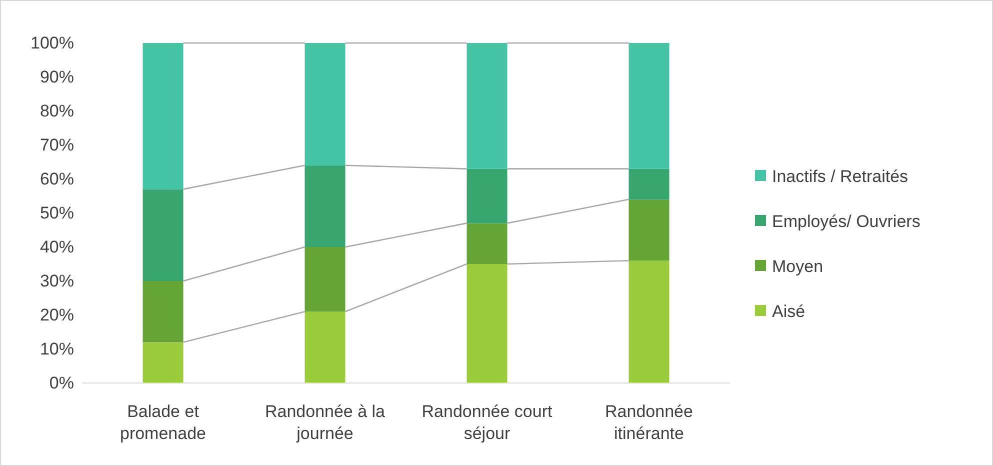  I want to click on y-tick-label: 80%, so click(57, 110).